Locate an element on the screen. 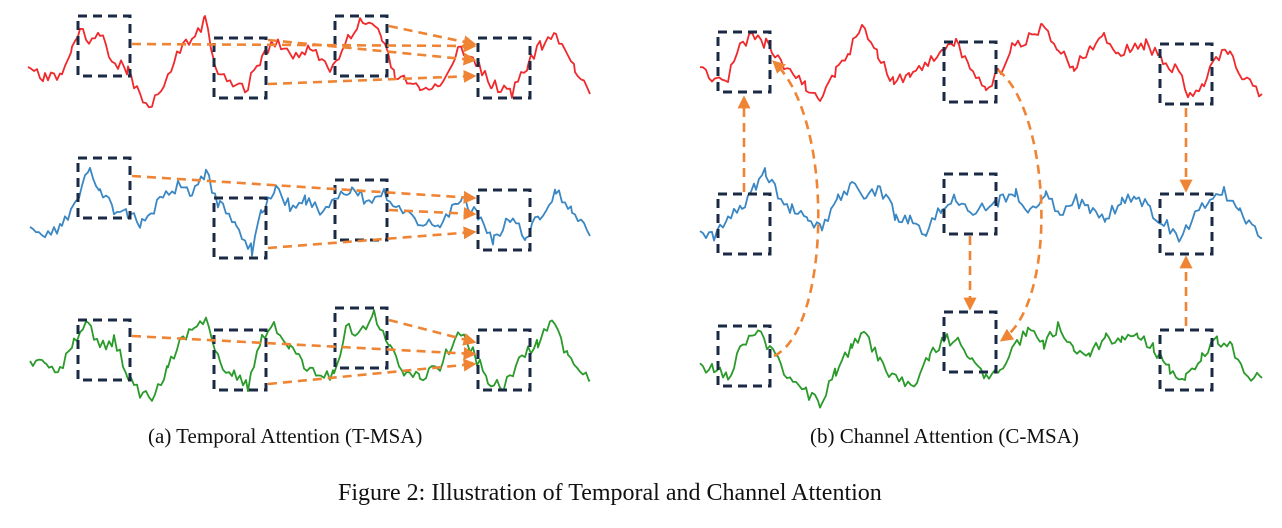 The image size is (1282, 528). subfigure-b-caption: (b) Channel Attention (C-MSA) is located at coordinates (944, 436).